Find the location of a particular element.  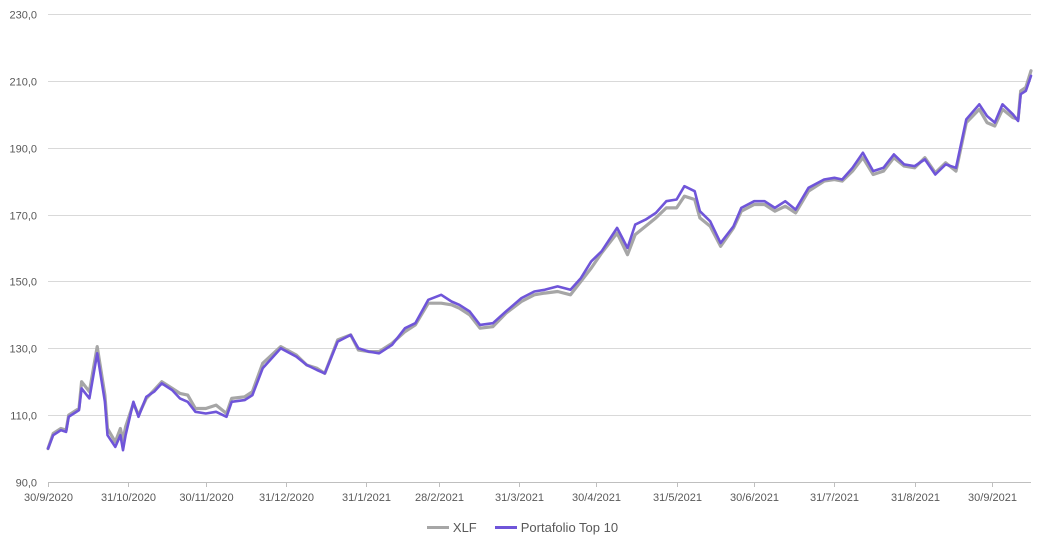

y-tick-label: 210,0 is located at coordinates (23, 83).